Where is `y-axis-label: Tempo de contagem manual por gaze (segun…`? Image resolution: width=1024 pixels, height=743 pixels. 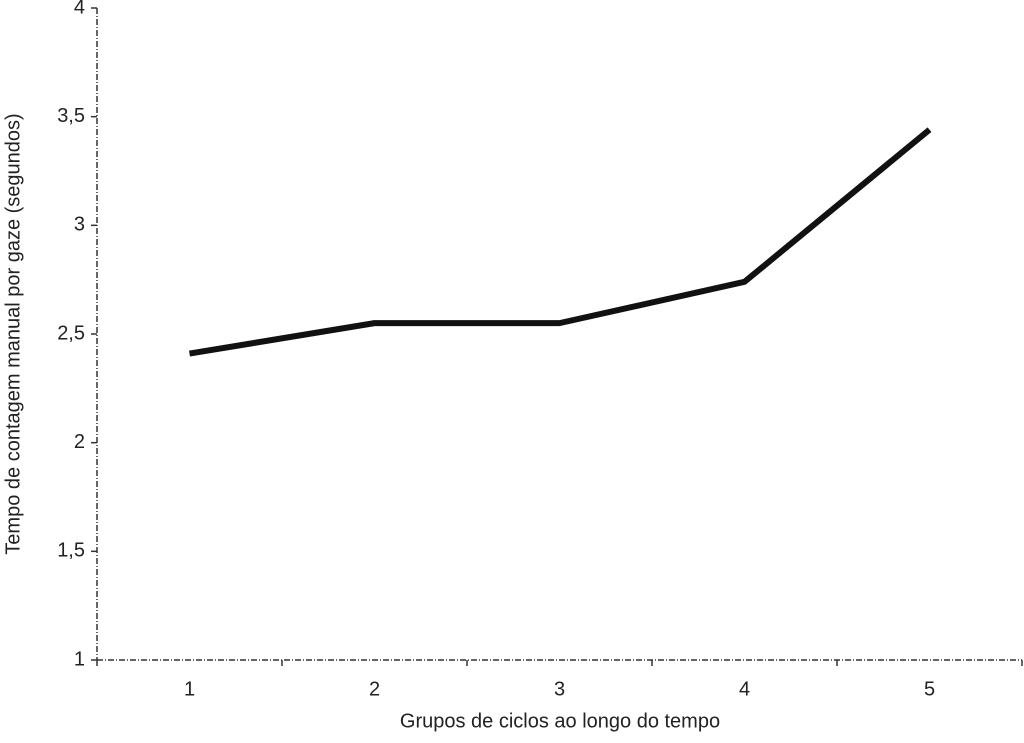 y-axis-label: Tempo de contagem manual por gaze (segun… is located at coordinates (13, 333).